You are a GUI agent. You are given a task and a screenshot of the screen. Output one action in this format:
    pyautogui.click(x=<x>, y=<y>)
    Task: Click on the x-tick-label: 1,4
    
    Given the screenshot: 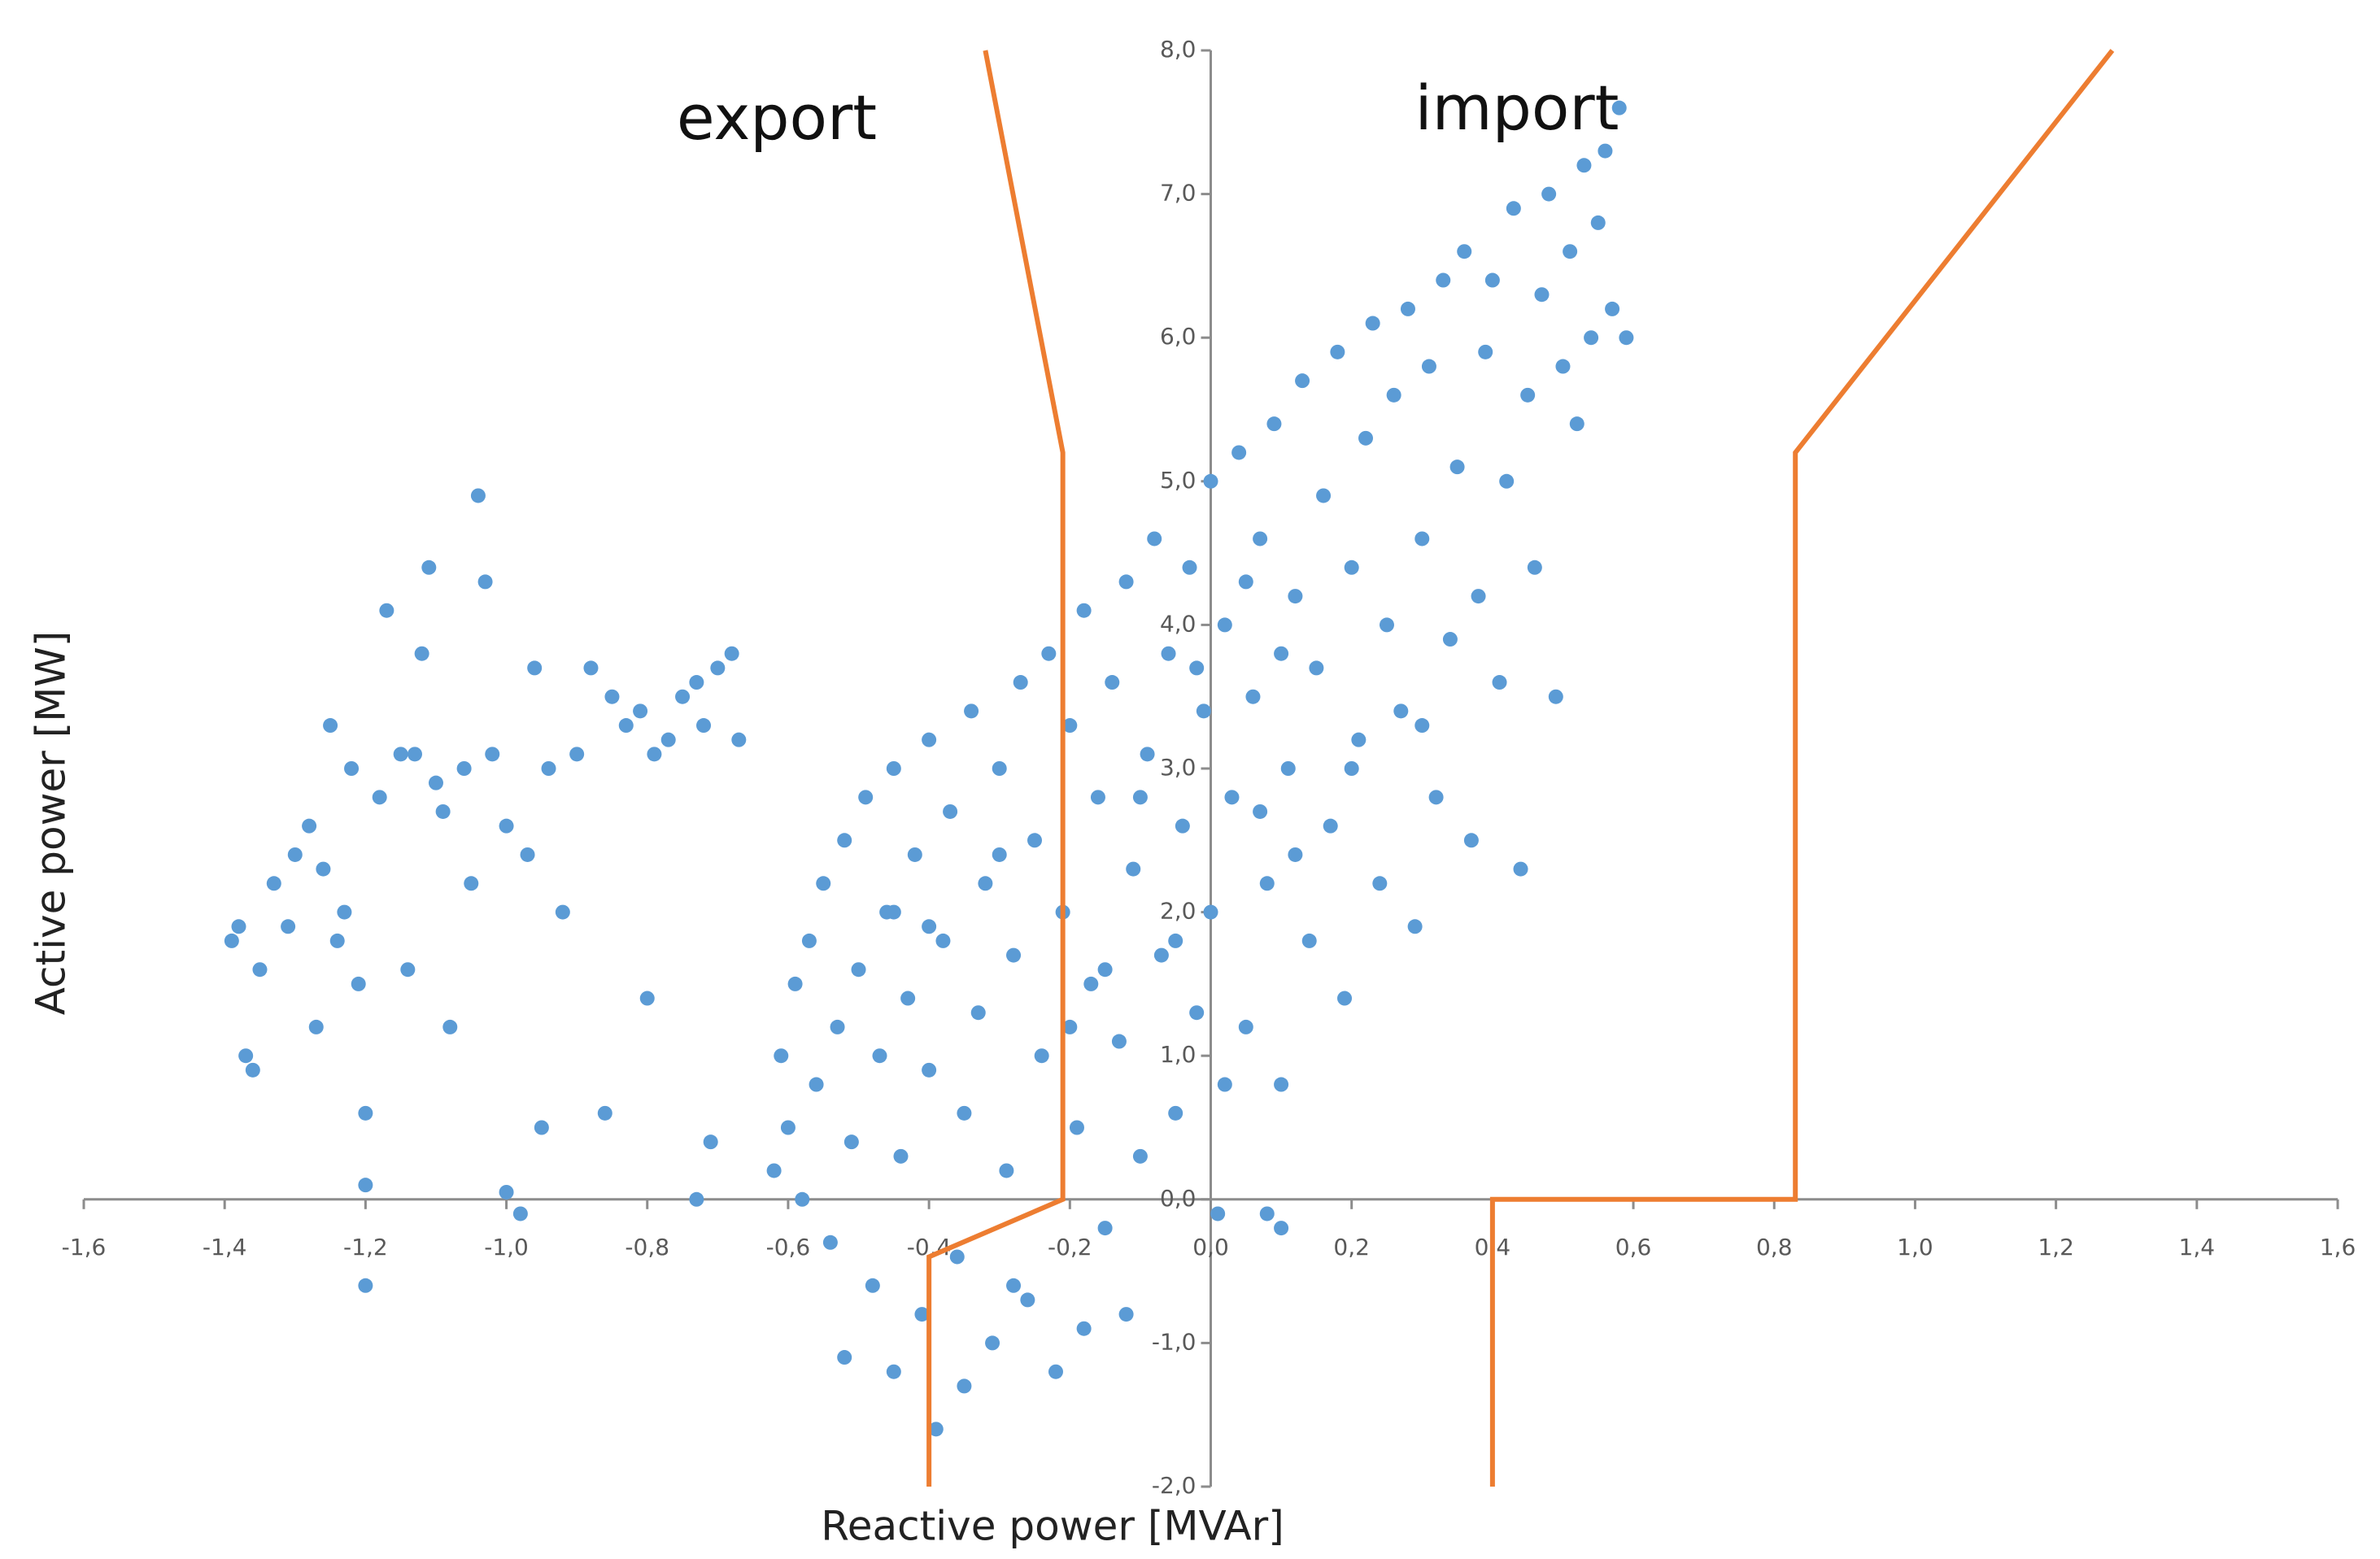 What is the action you would take?
    pyautogui.click(x=2197, y=1248)
    